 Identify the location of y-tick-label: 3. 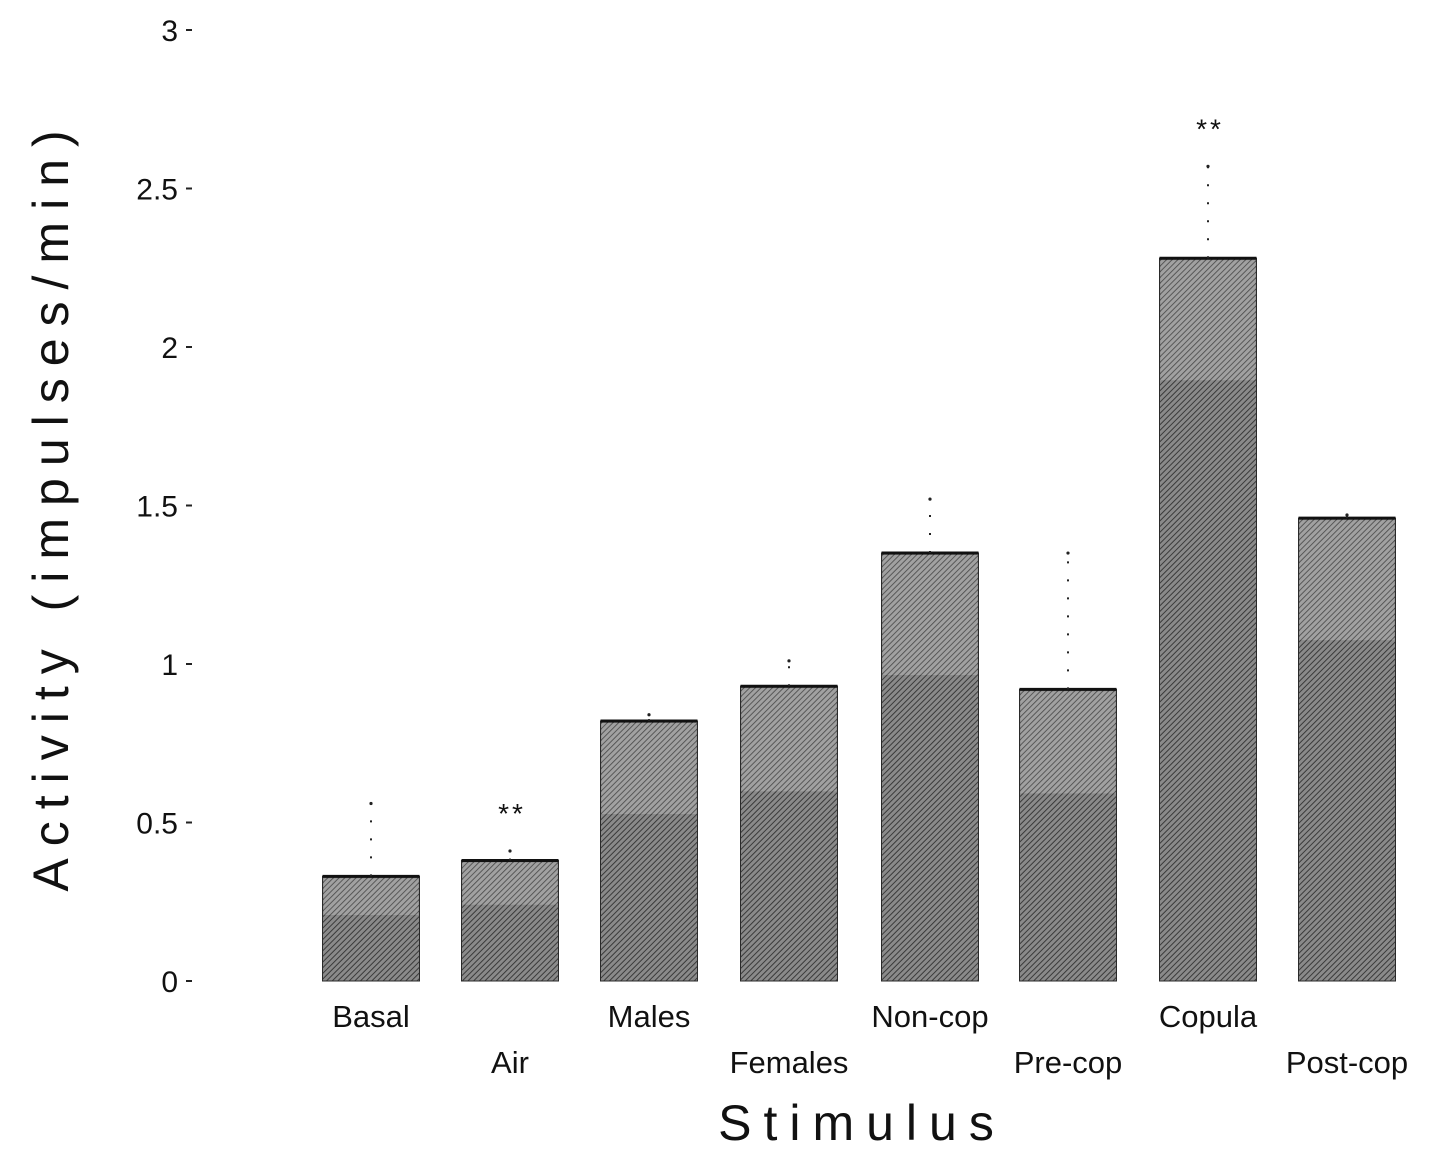
(169, 31).